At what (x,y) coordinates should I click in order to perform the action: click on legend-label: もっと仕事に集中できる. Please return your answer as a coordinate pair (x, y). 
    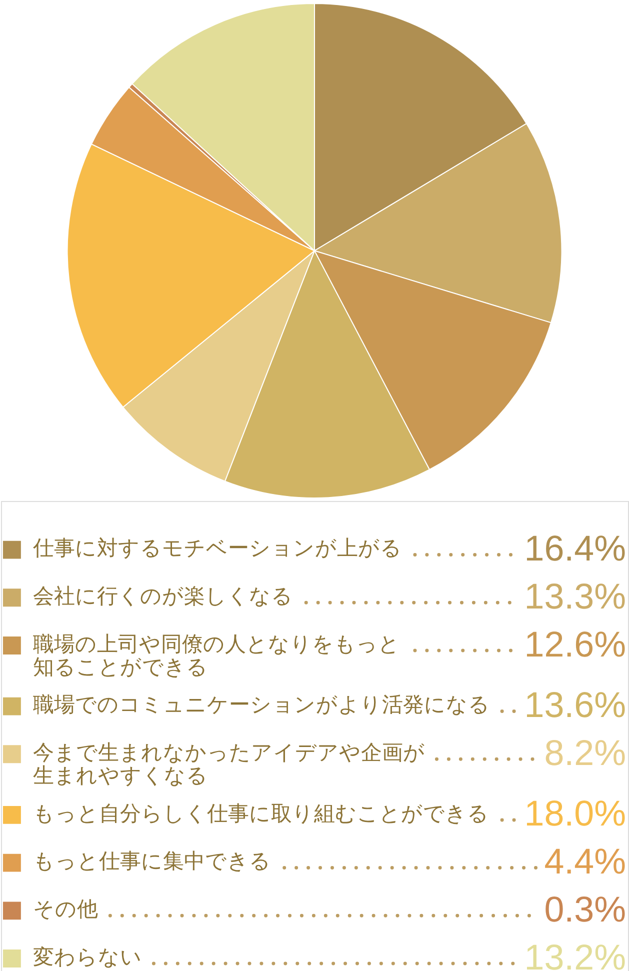
    Looking at the image, I should click on (151, 861).